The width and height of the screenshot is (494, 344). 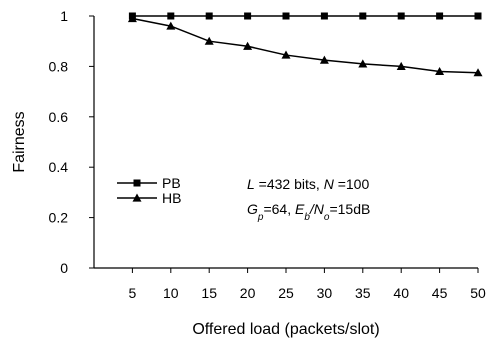 I want to click on annotation-part: =100, so click(x=352, y=184).